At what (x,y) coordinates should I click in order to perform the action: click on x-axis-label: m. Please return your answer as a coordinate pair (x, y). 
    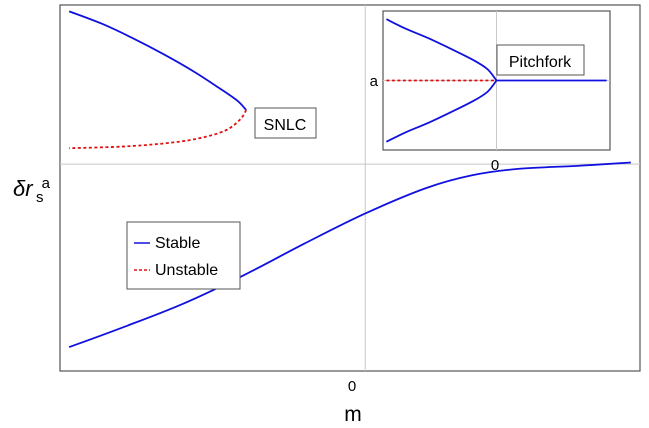
    Looking at the image, I should click on (353, 414).